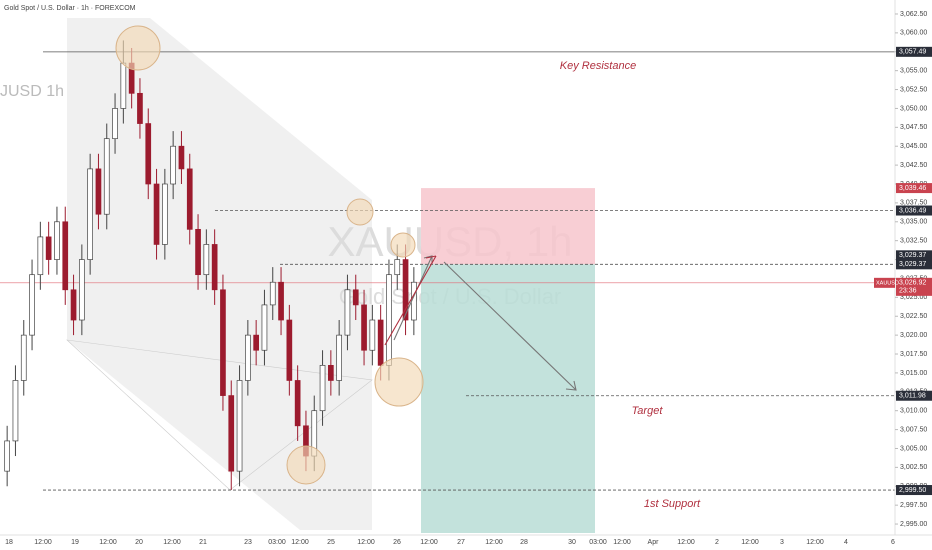 Image resolution: width=932 pixels, height=550 pixels. Describe the element at coordinates (782, 542) in the screenshot. I see `x-tick-label: 3` at that location.